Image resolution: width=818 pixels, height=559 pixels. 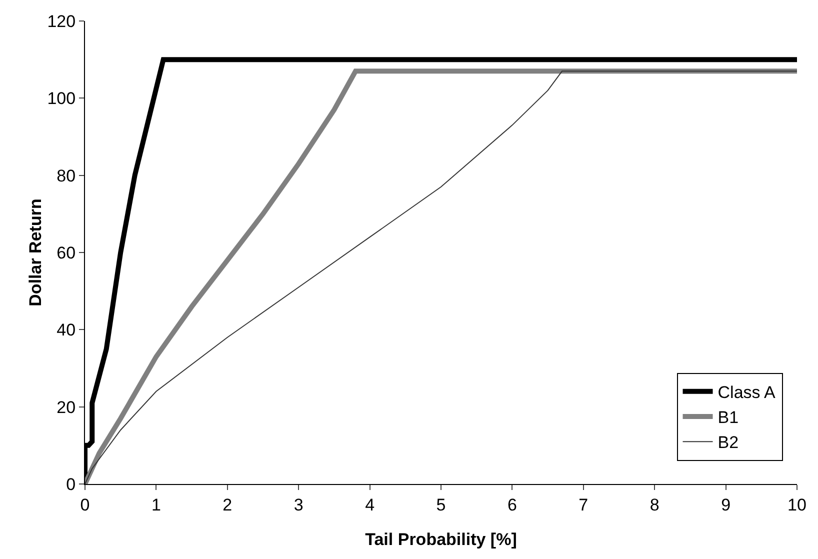 What do you see at coordinates (299, 504) in the screenshot?
I see `x-tick-label: 3` at bounding box center [299, 504].